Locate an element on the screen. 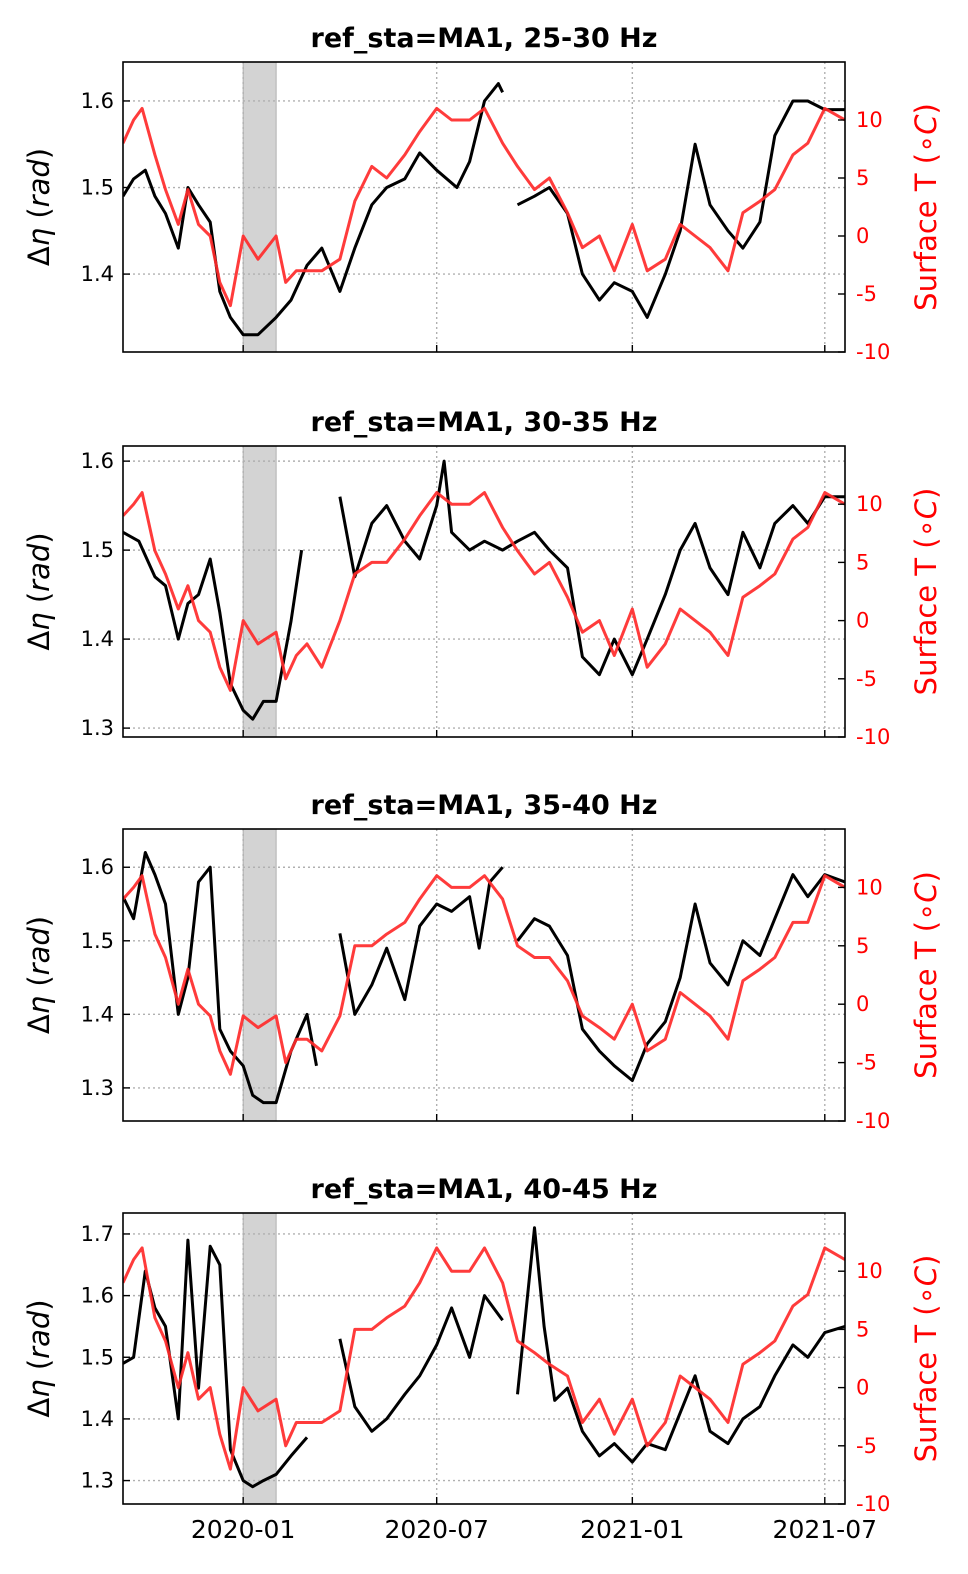 The image size is (968, 1574). chart-title: ref_sta=MA1, 30-35 Hz is located at coordinates (484, 422).